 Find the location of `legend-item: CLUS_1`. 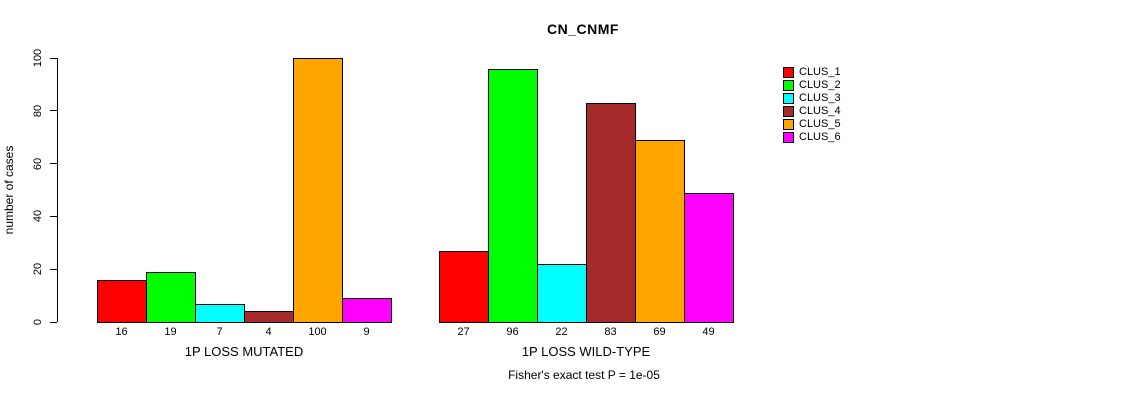

legend-item: CLUS_1 is located at coordinates (812, 72).